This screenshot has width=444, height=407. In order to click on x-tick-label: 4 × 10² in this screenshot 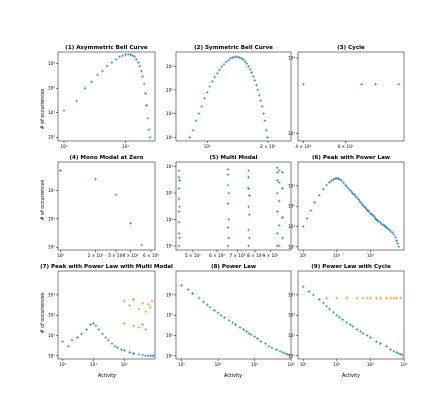, I will do `click(303, 146)`.